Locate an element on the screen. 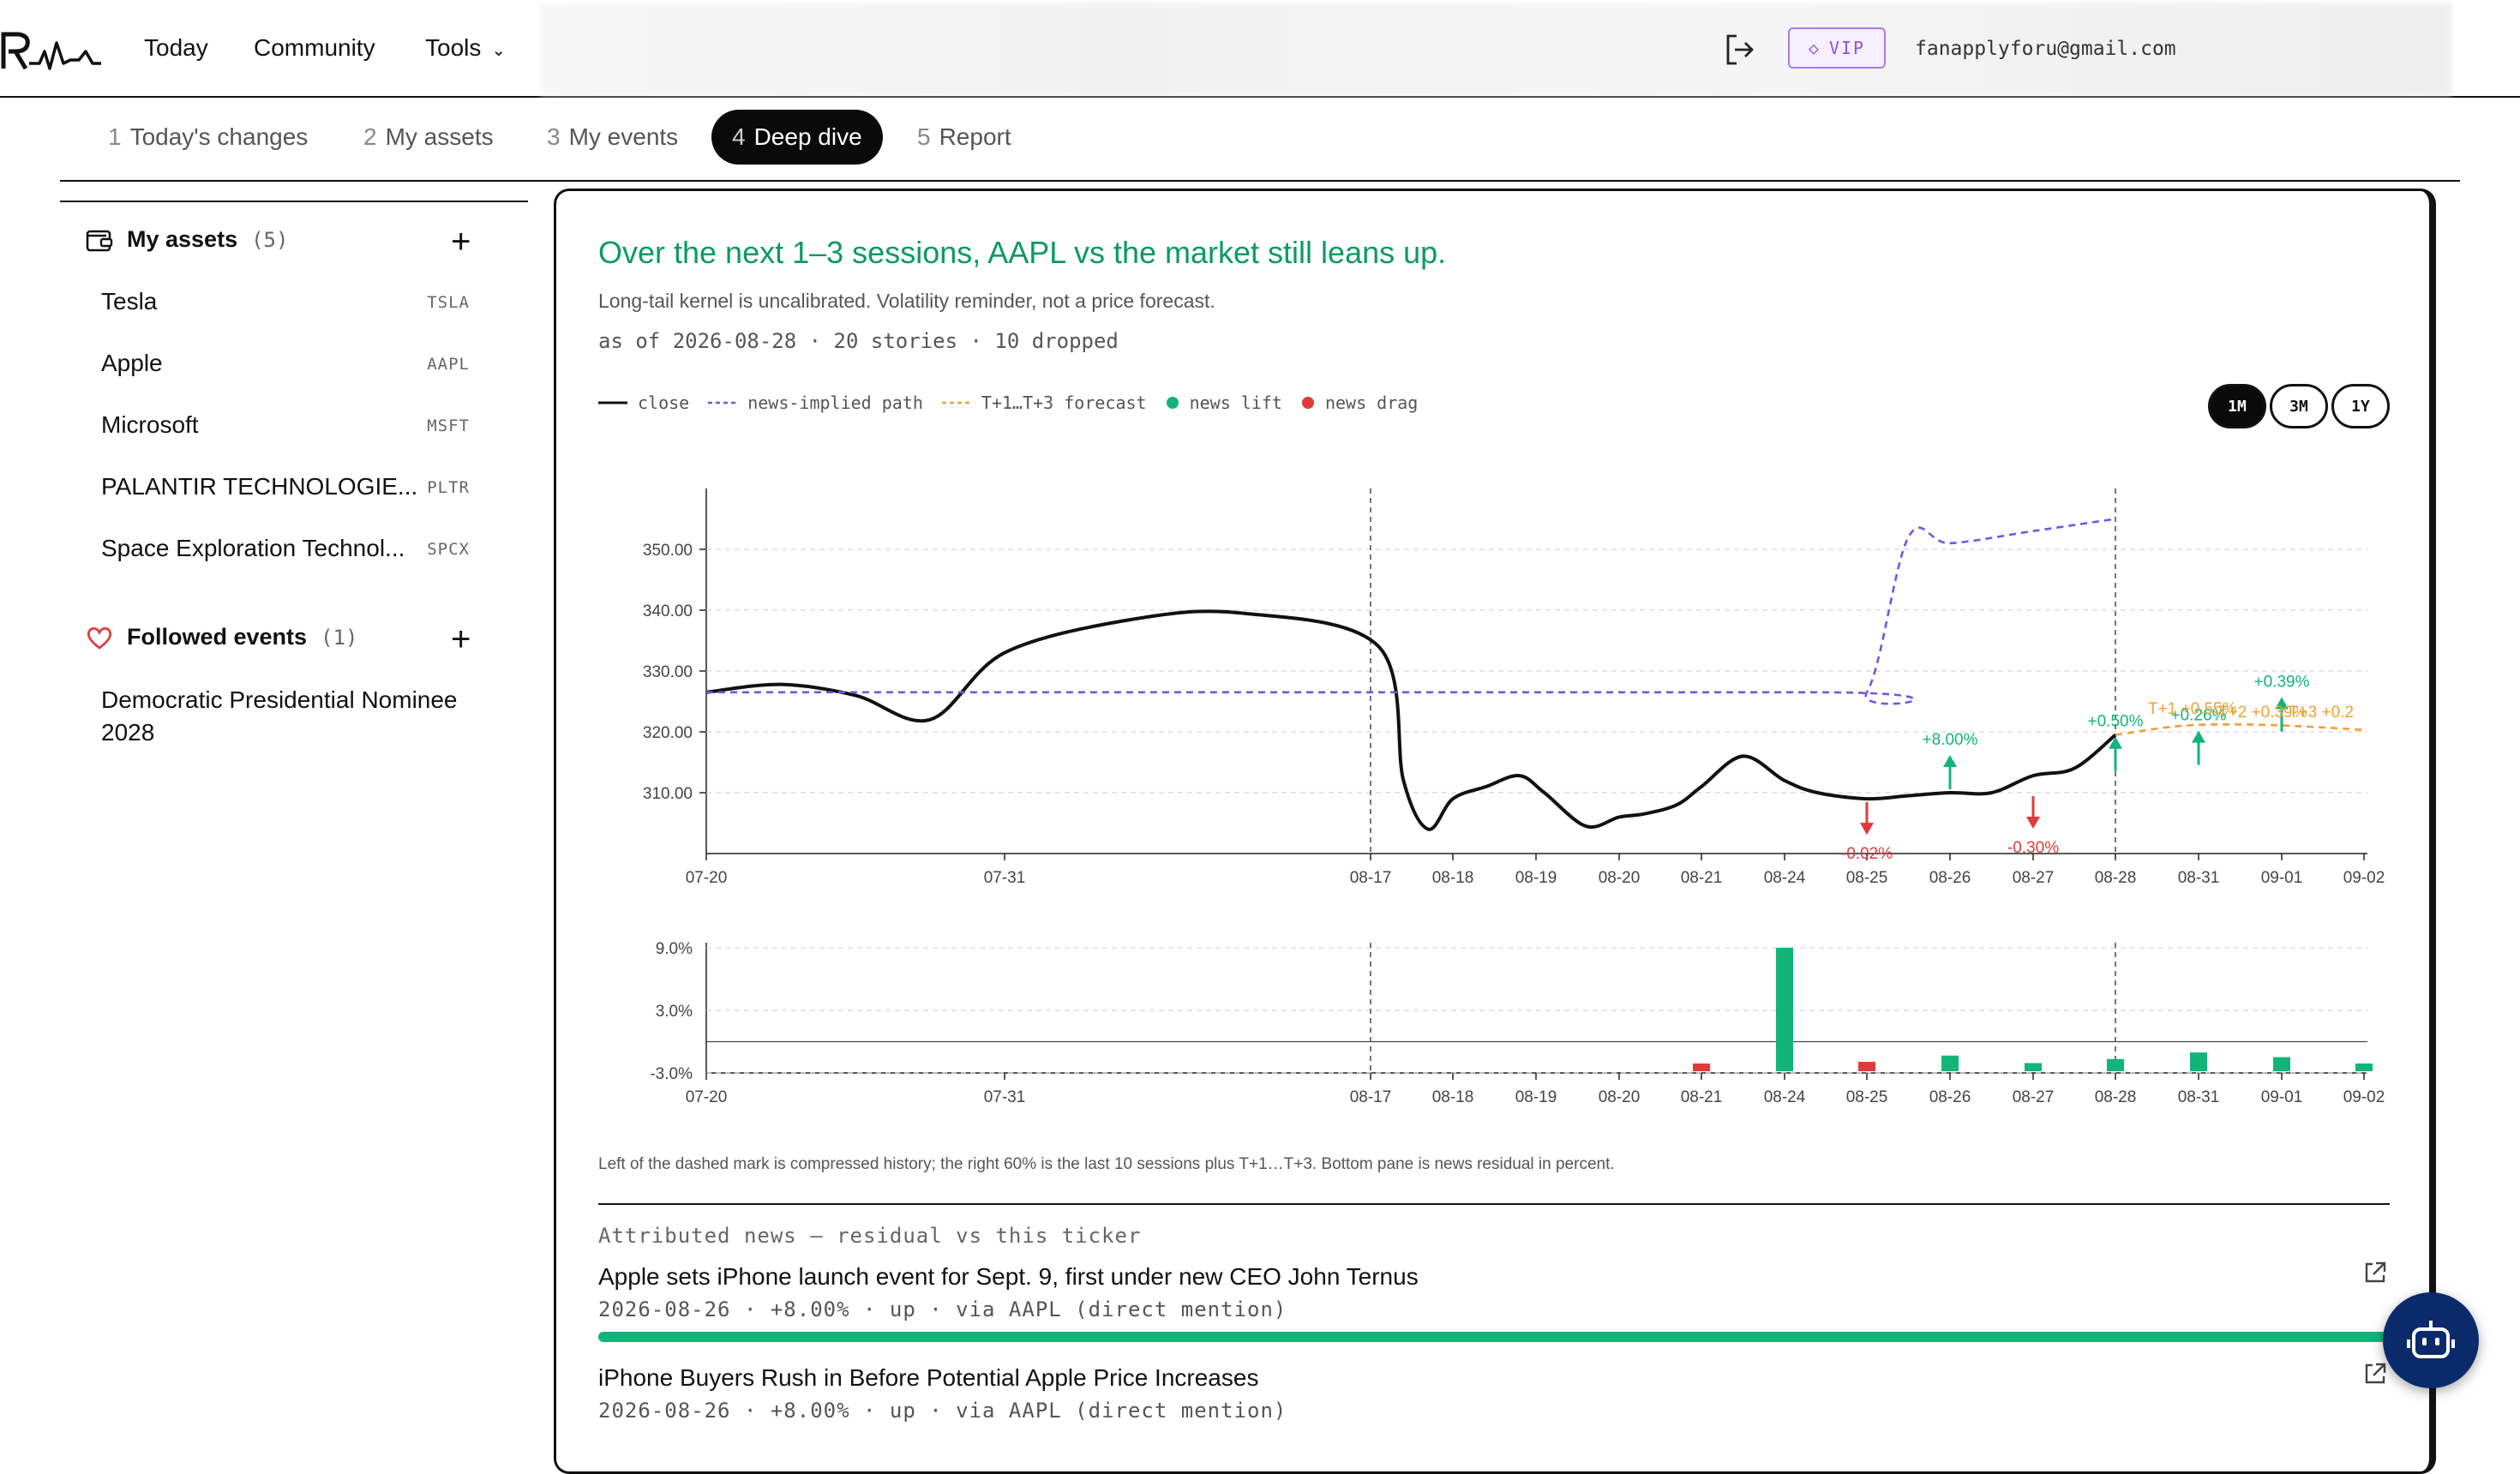 The image size is (2520, 1474). tab-report: 5 Report is located at coordinates (964, 137).